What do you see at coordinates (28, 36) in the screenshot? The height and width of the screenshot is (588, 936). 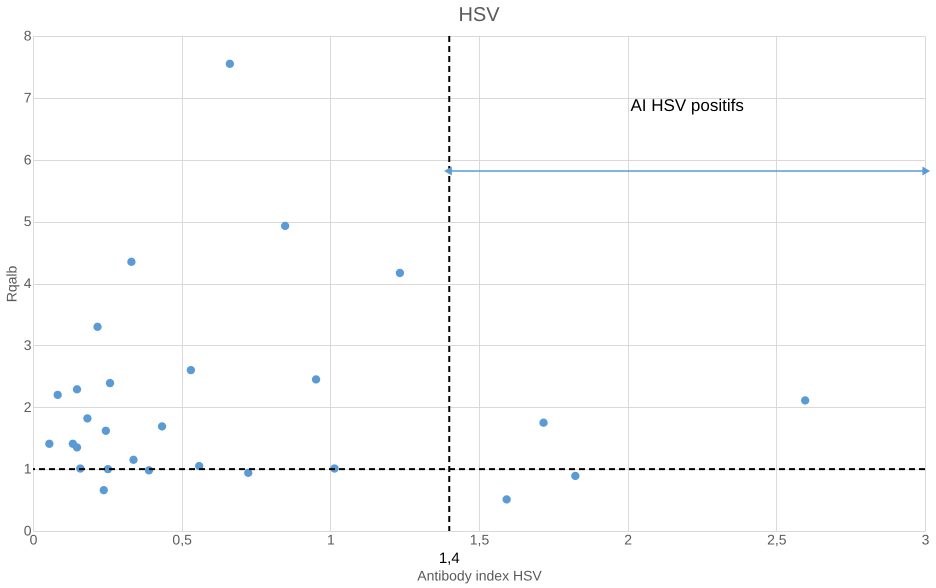 I see `y-tick-label: 8` at bounding box center [28, 36].